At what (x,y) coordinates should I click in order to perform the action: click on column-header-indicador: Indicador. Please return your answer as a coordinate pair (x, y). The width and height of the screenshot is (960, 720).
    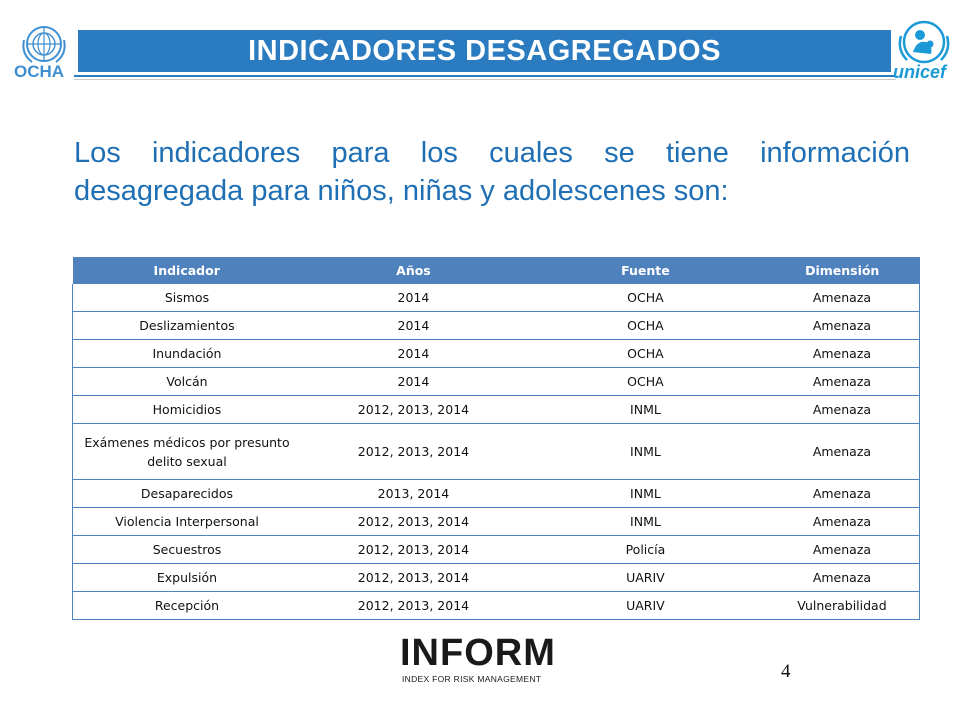
    Looking at the image, I should click on (186, 270).